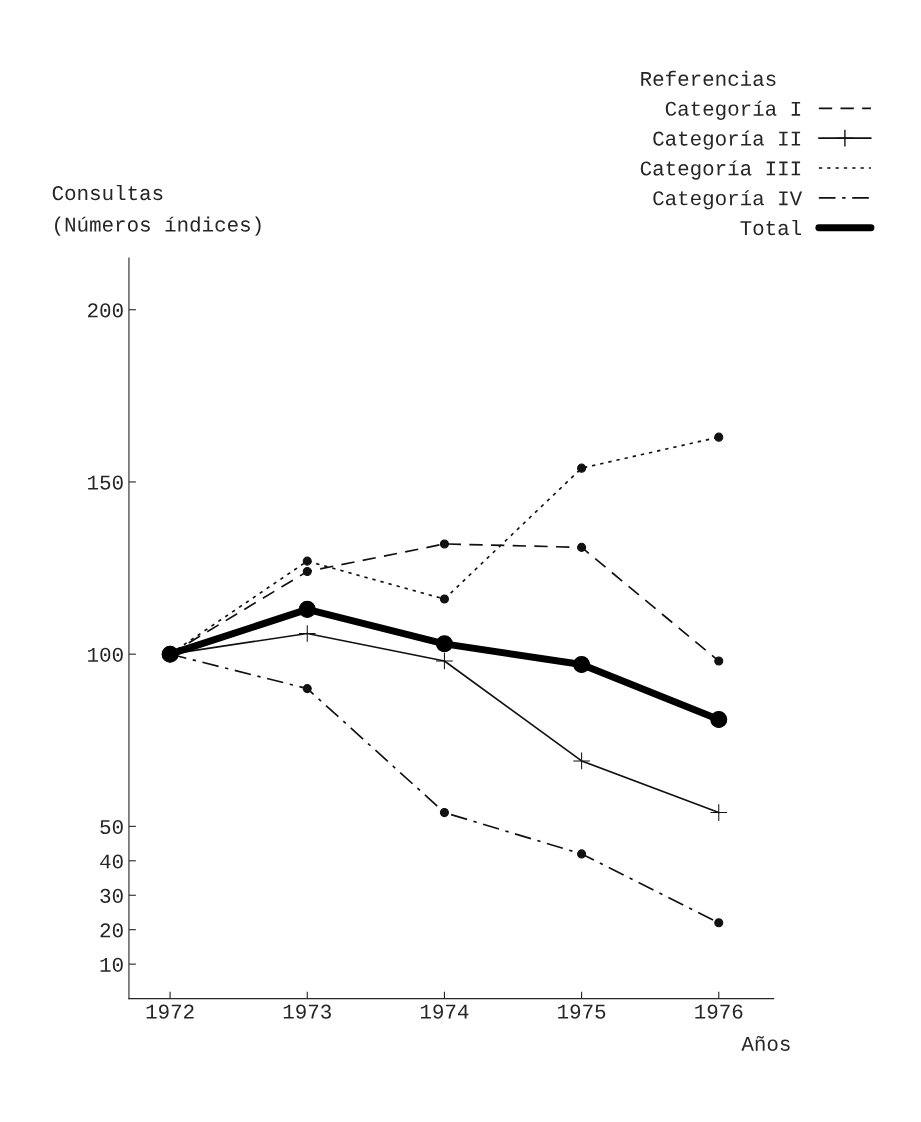 Image resolution: width=921 pixels, height=1122 pixels. Describe the element at coordinates (105, 654) in the screenshot. I see `y-tick-label: 100` at that location.